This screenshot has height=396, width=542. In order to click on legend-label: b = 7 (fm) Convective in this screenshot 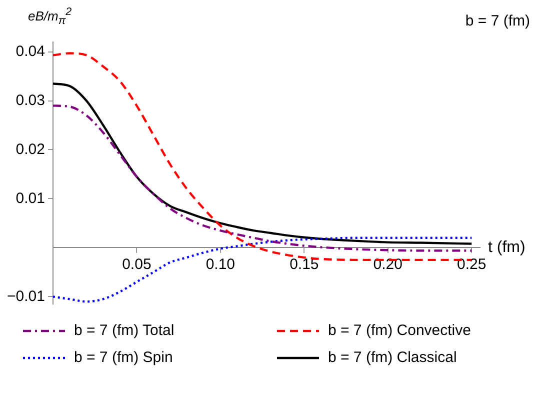, I will do `click(399, 330)`.